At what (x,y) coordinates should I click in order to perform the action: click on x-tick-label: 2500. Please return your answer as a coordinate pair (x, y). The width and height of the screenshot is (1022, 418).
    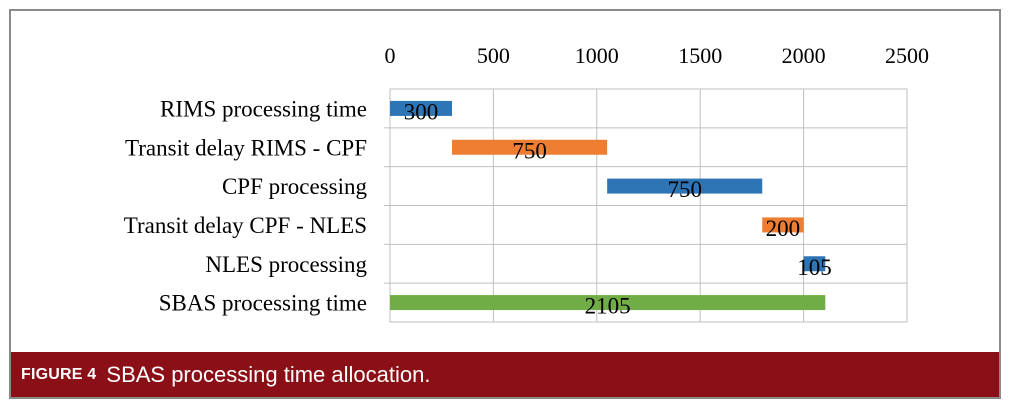
    Looking at the image, I should click on (907, 55).